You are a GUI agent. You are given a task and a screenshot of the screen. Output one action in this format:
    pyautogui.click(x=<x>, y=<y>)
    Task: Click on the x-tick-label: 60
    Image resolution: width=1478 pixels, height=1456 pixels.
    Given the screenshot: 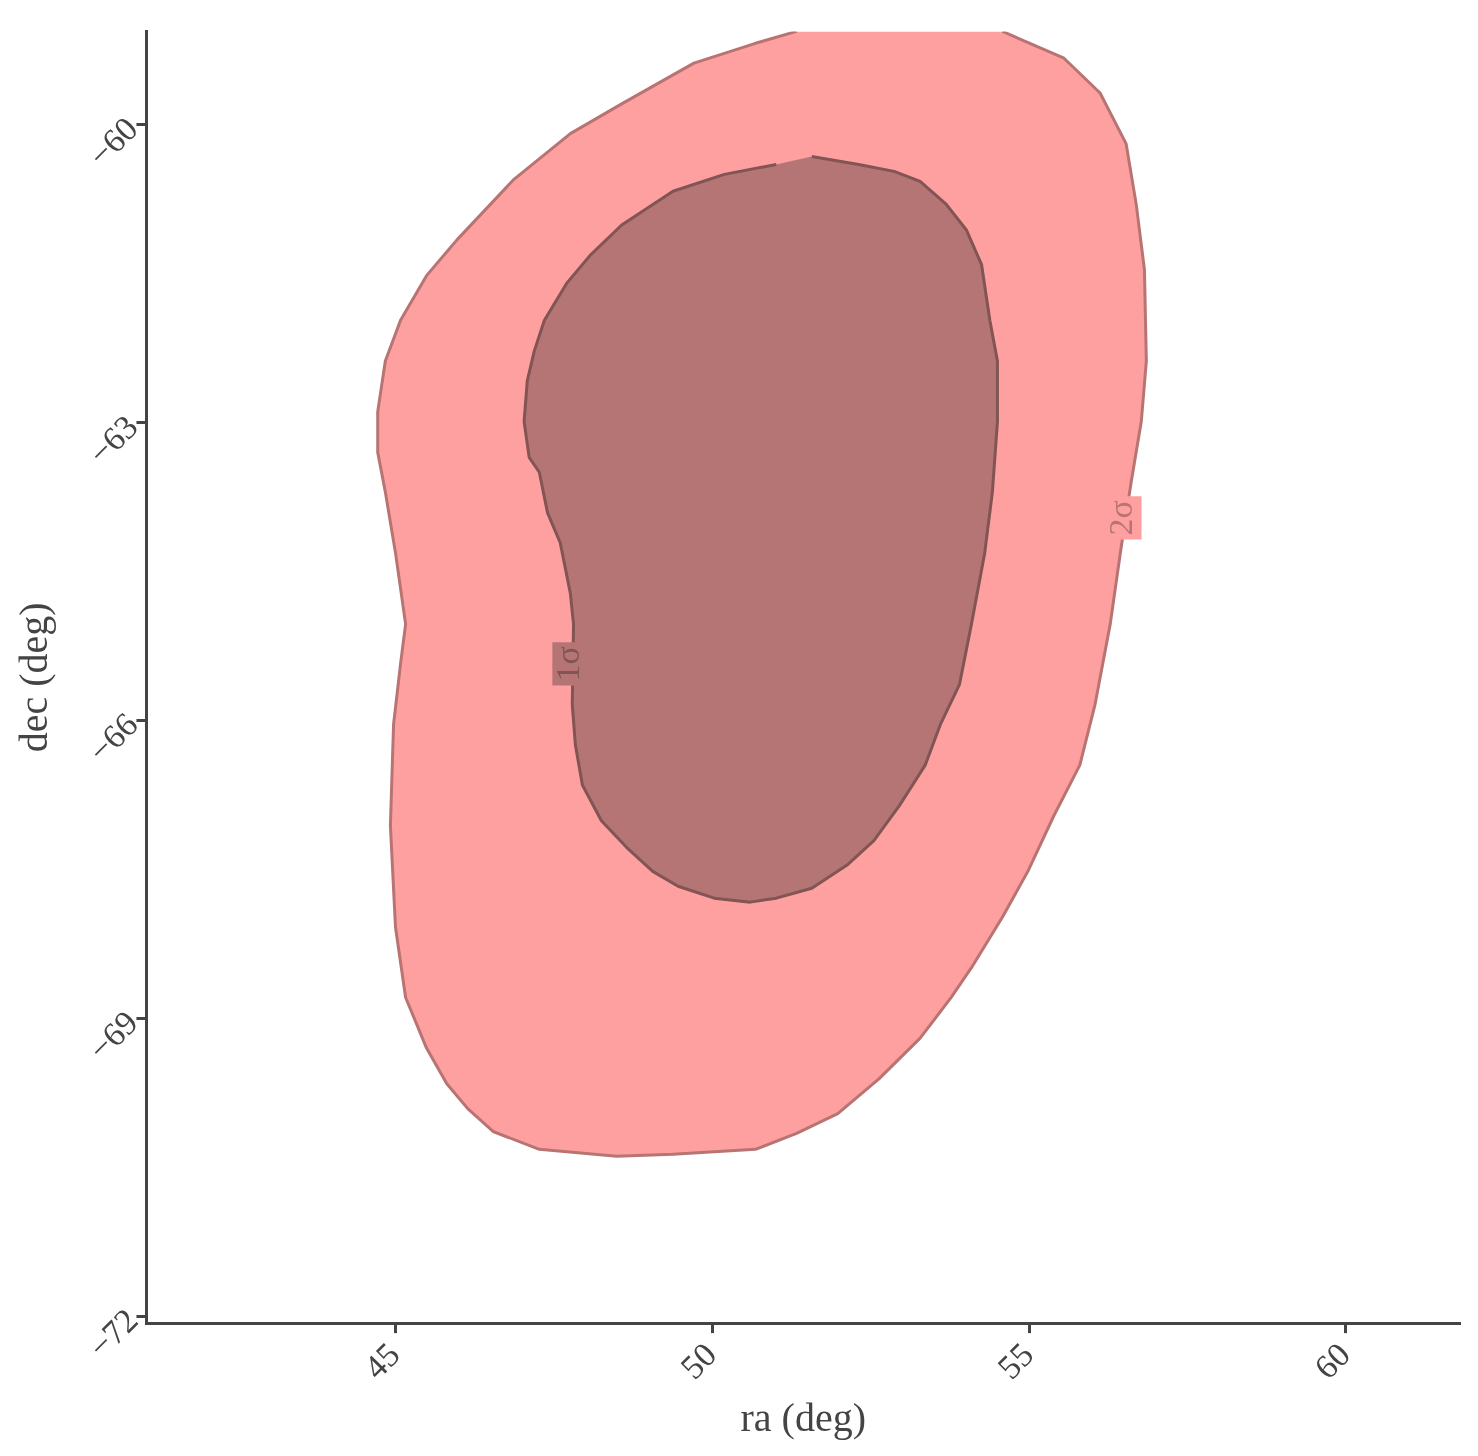 What is the action you would take?
    pyautogui.click(x=1332, y=1360)
    